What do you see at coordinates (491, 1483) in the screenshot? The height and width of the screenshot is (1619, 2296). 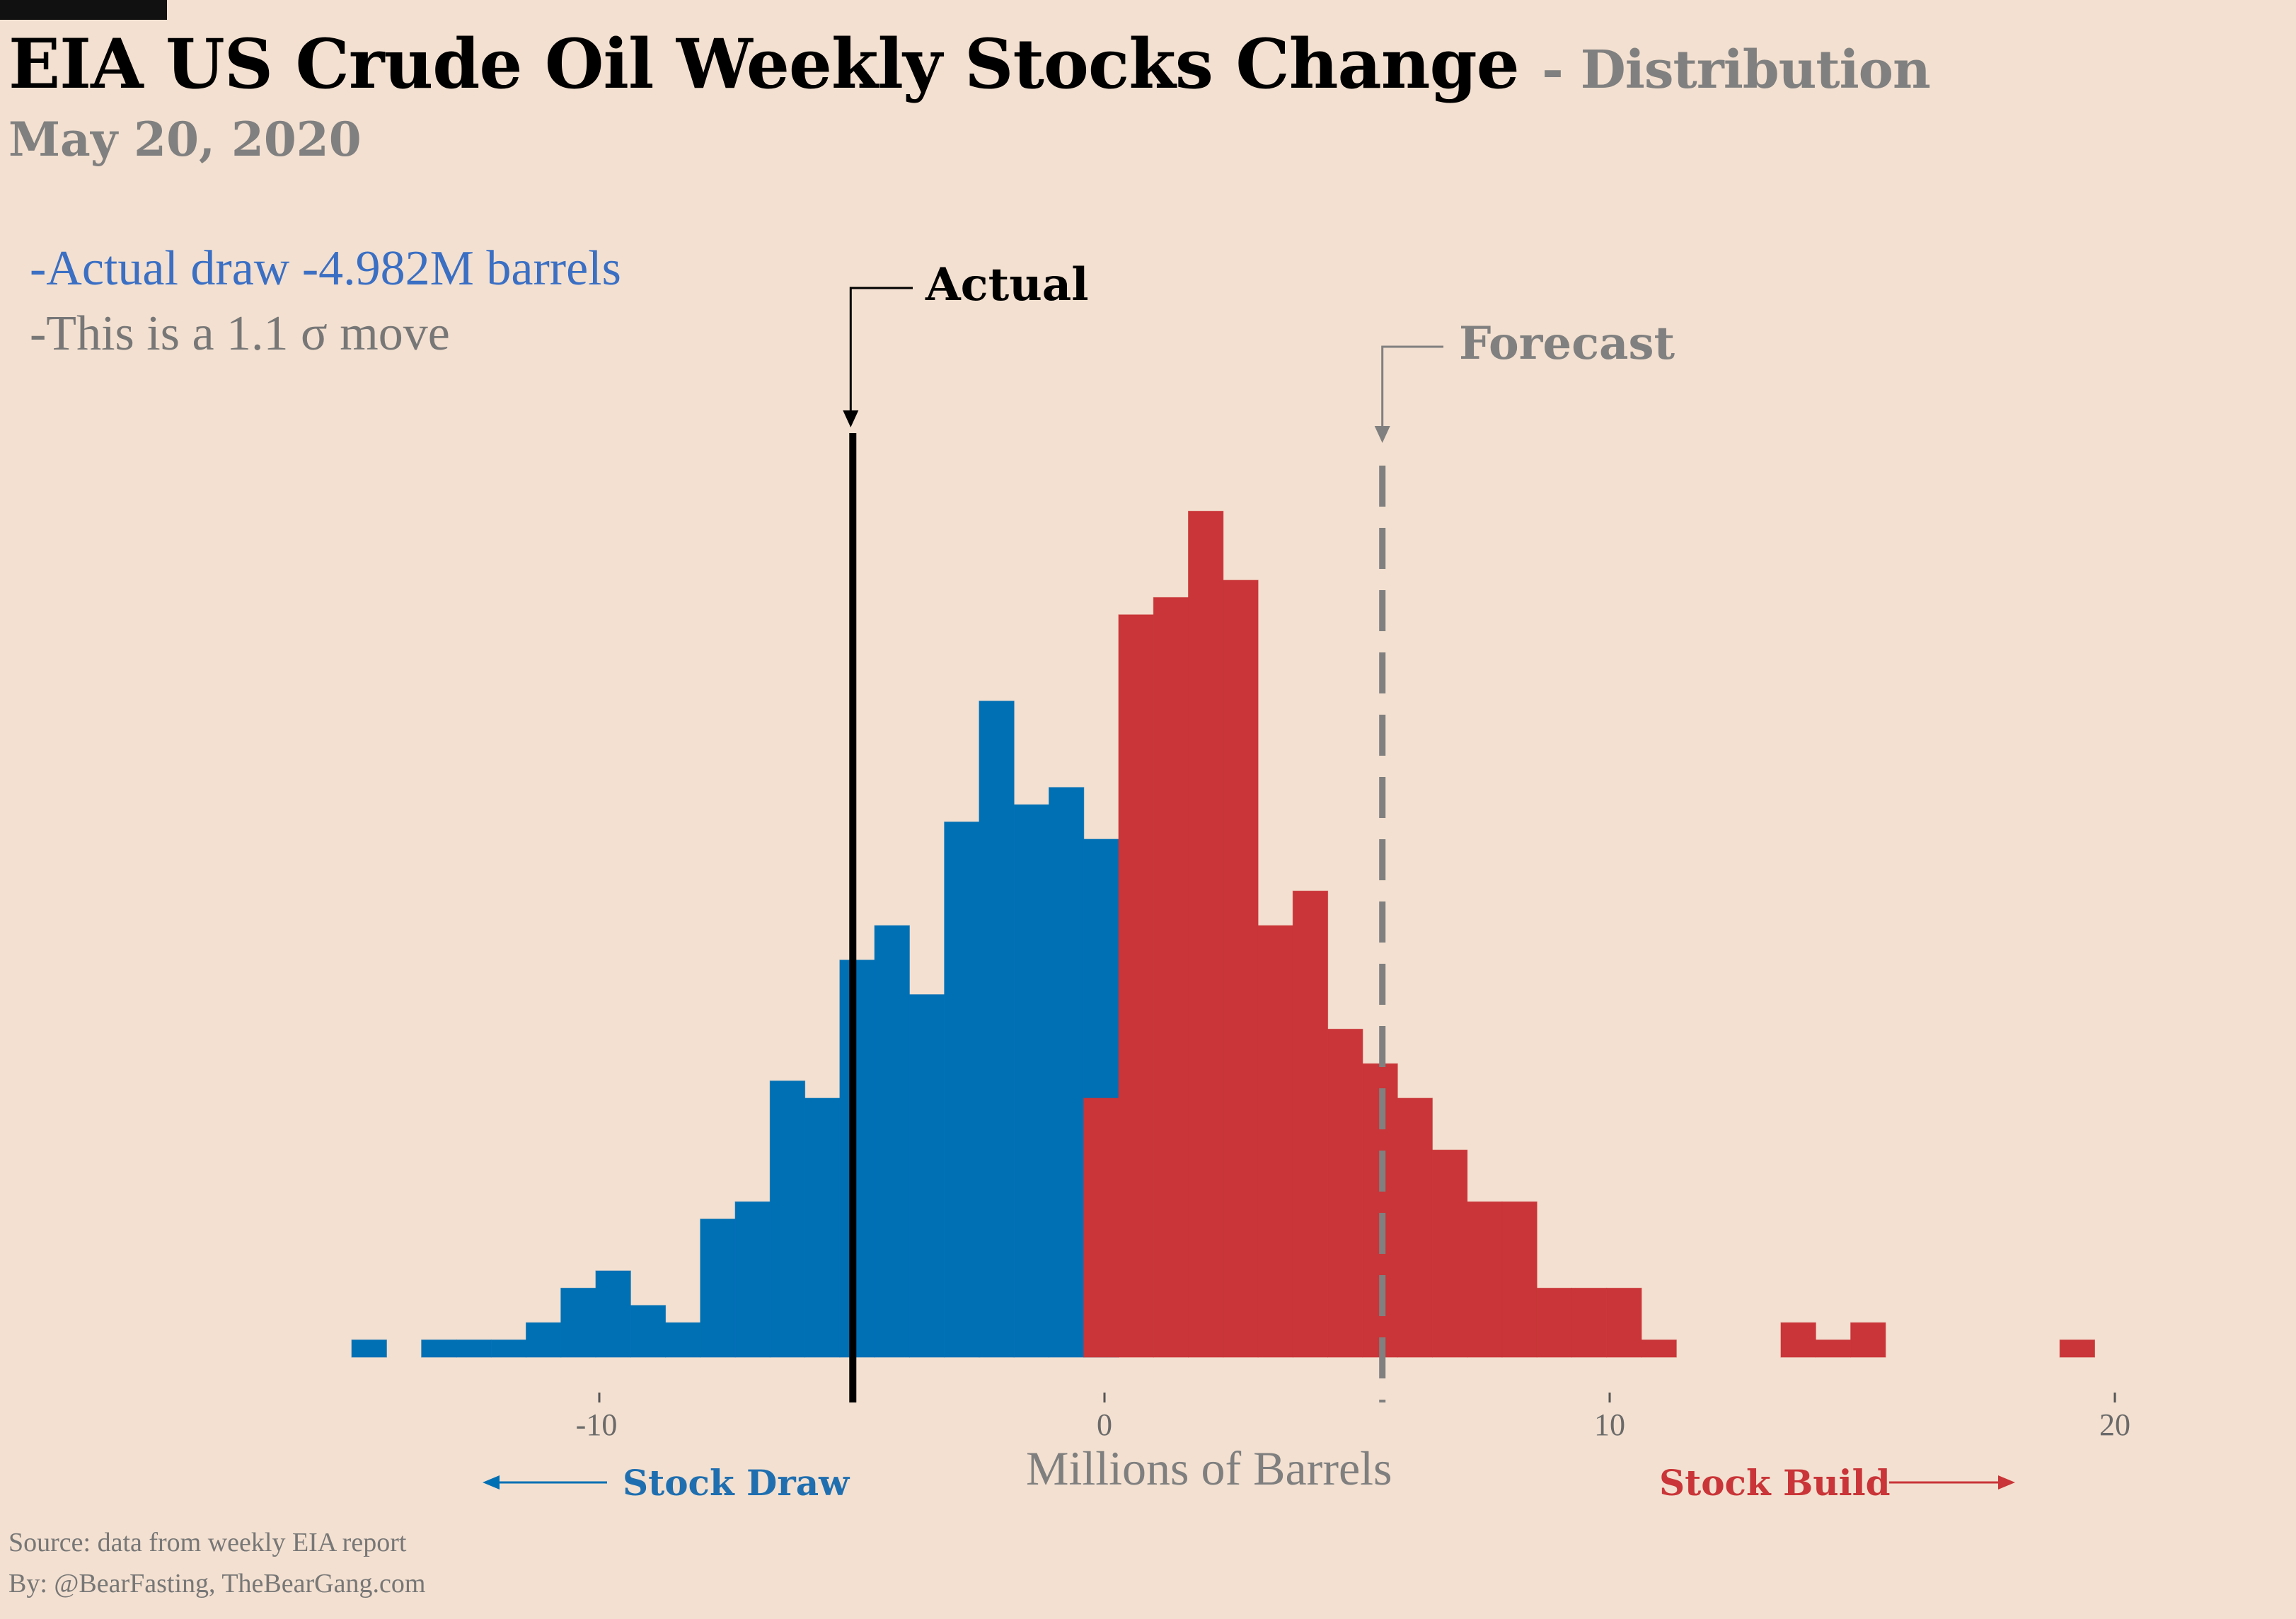 I see `stock-draw-arrowhead` at bounding box center [491, 1483].